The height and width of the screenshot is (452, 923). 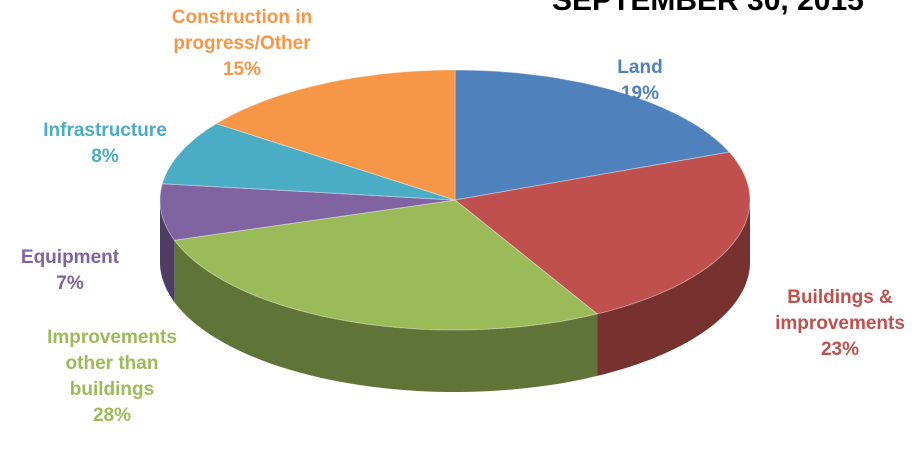 What do you see at coordinates (640, 93) in the screenshot?
I see `value-label: 19%` at bounding box center [640, 93].